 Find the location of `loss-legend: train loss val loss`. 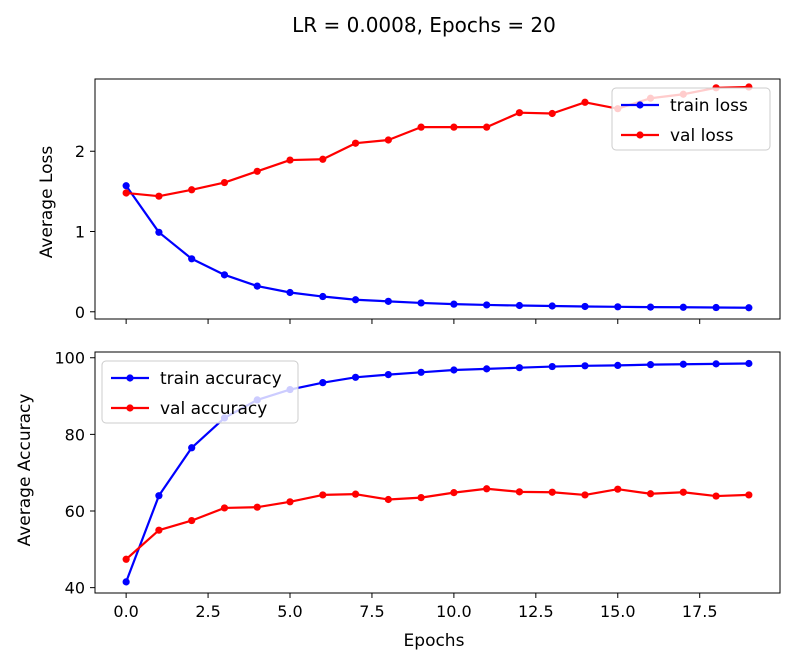

loss-legend: train loss val loss is located at coordinates (691, 119).